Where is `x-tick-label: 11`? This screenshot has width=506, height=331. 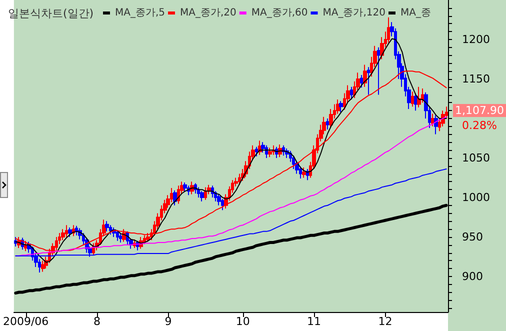
x-tick-label: 11 is located at coordinates (314, 321).